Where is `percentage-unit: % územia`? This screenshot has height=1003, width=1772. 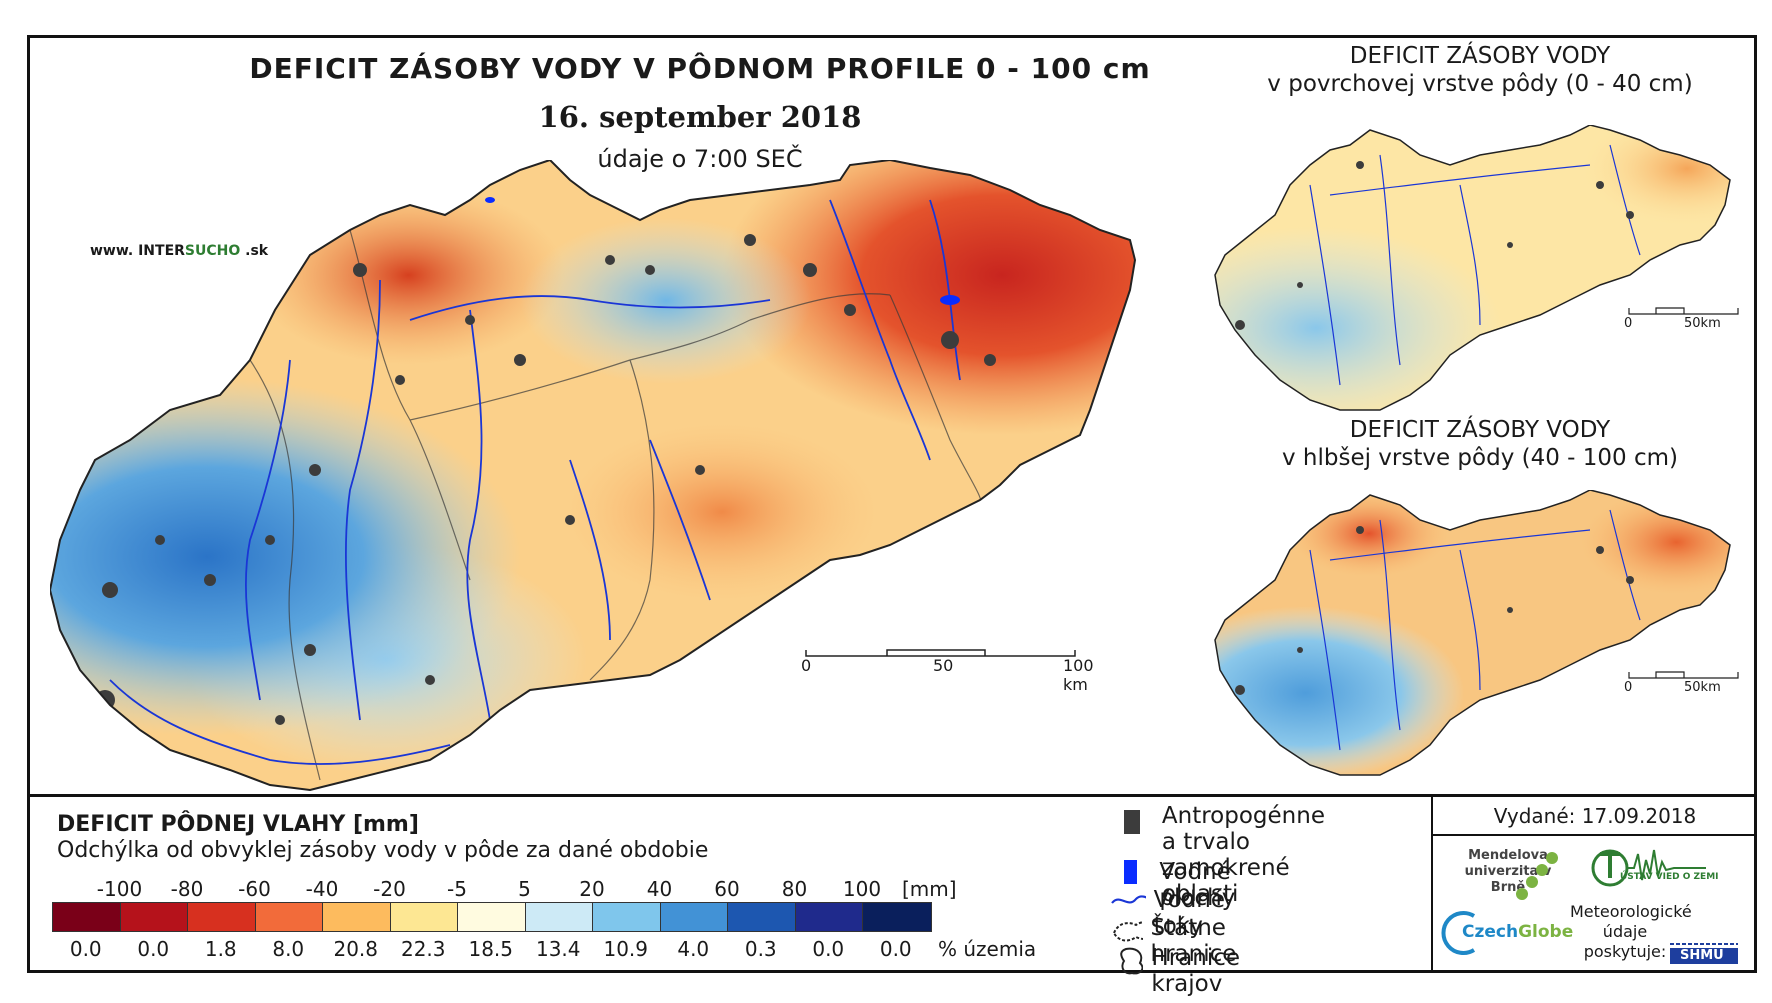
percentage-unit: % územia is located at coordinates (987, 949).